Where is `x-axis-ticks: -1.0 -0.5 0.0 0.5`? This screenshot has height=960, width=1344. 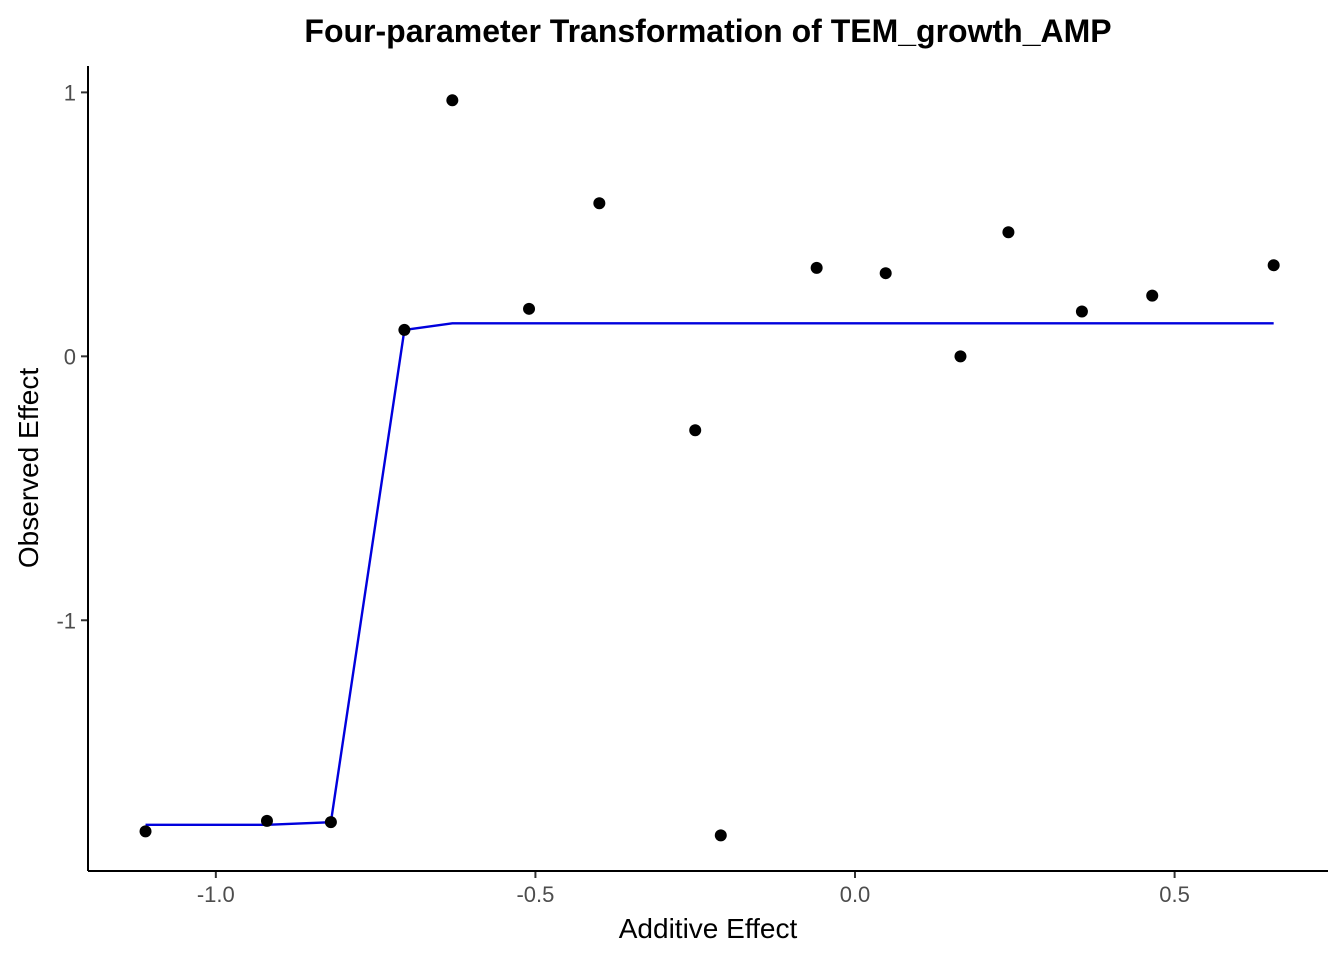
x-axis-ticks: -1.0 -0.5 0.0 0.5 is located at coordinates (693, 889).